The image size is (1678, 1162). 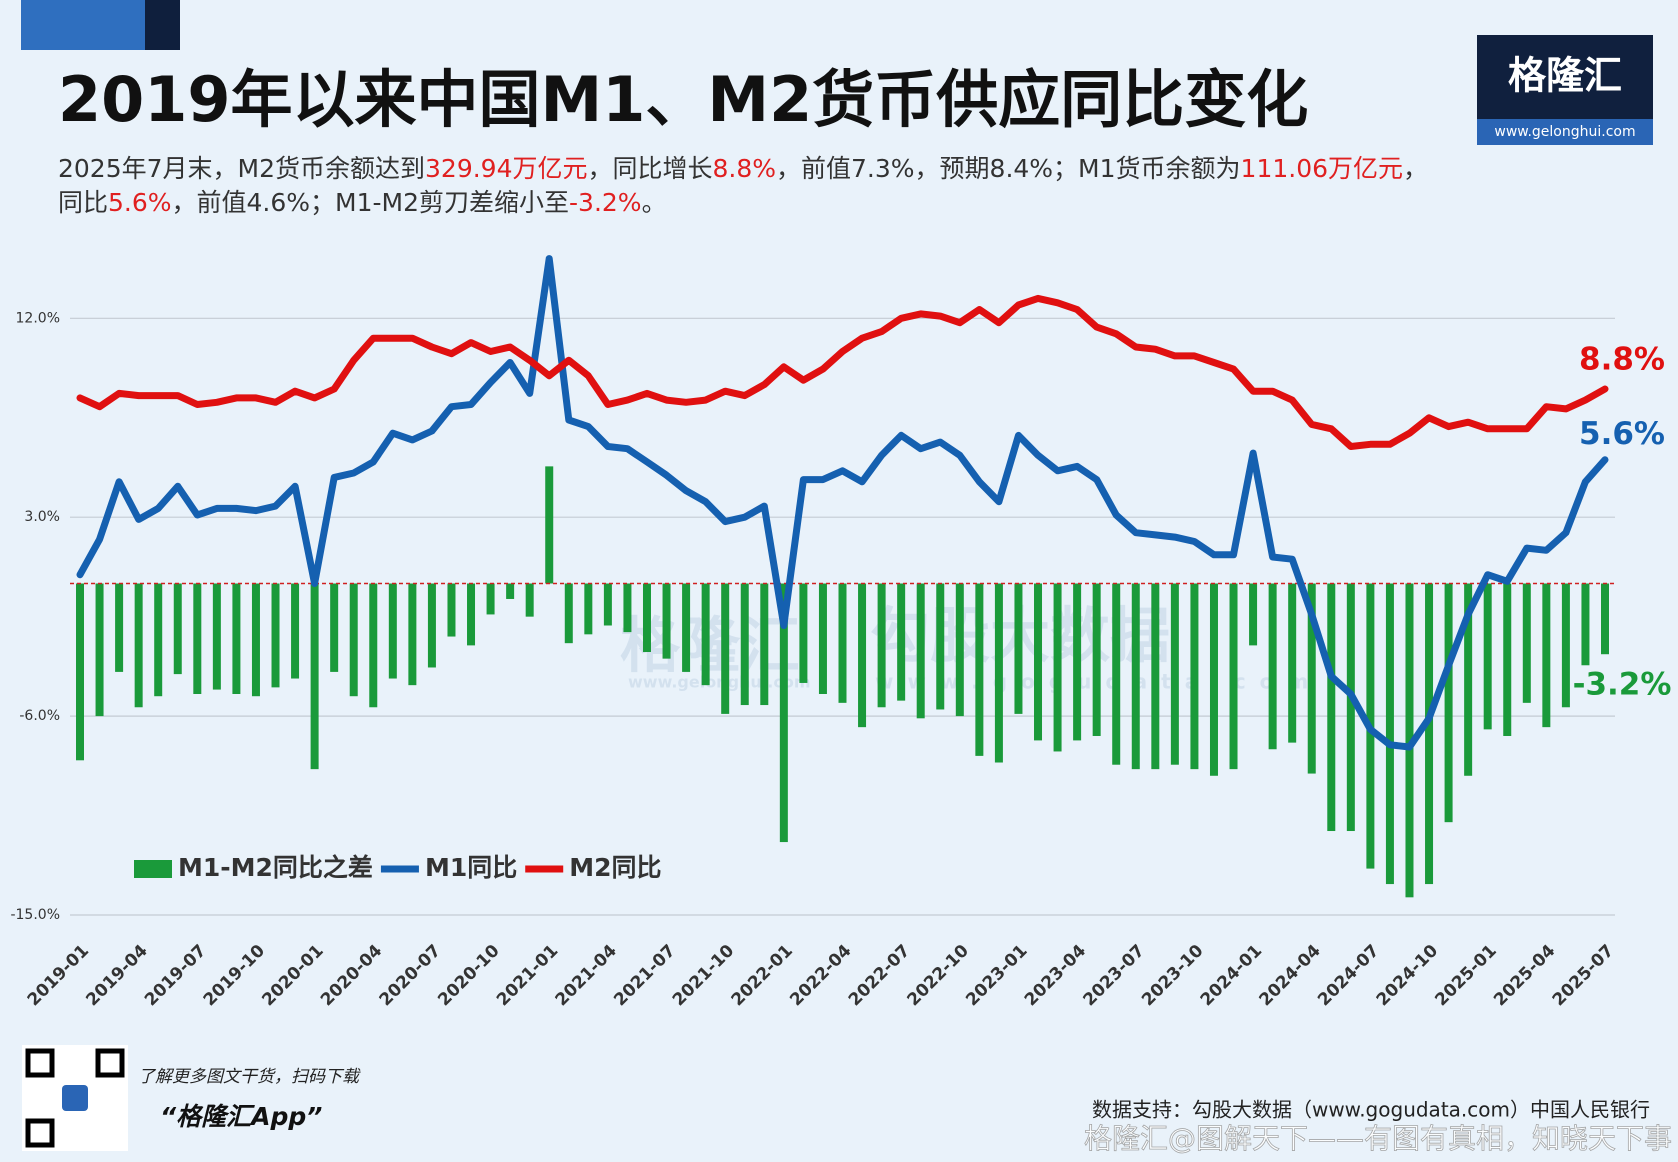 I want to click on x-tick-label: 2019-01, so click(x=58, y=975).